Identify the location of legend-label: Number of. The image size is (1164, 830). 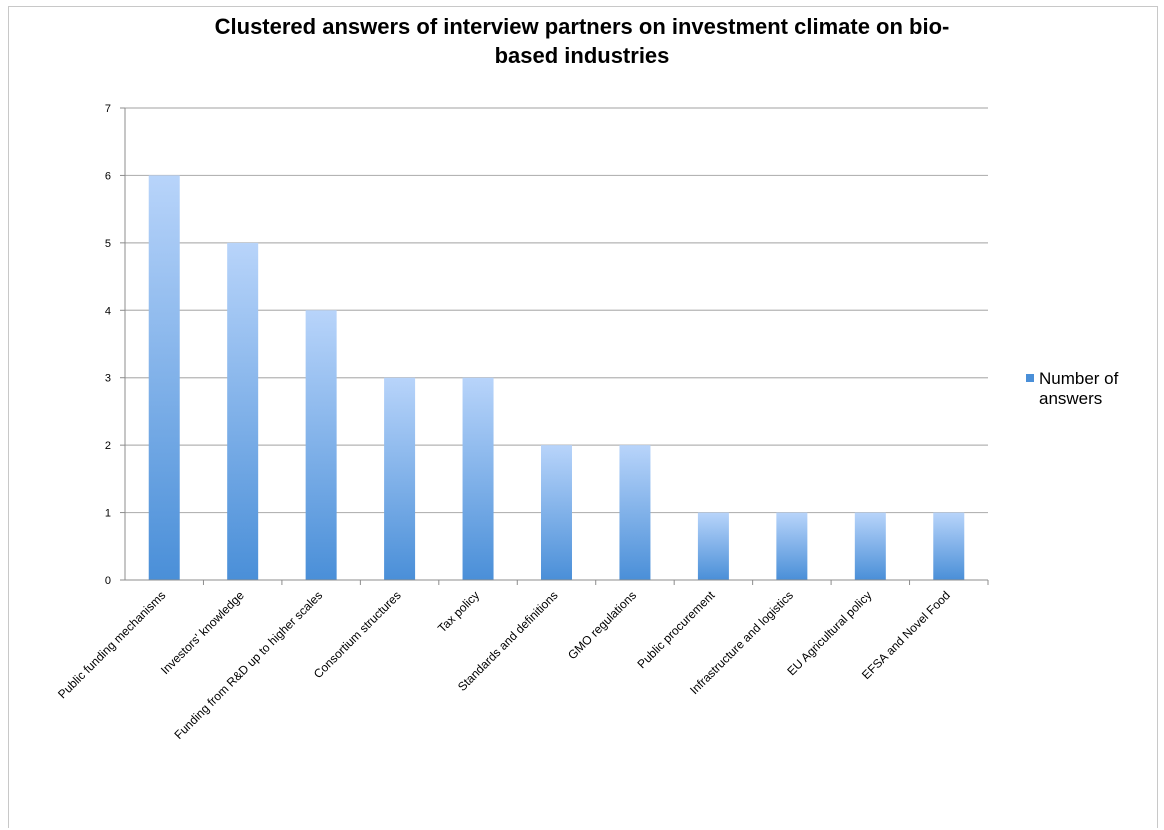
(1079, 378).